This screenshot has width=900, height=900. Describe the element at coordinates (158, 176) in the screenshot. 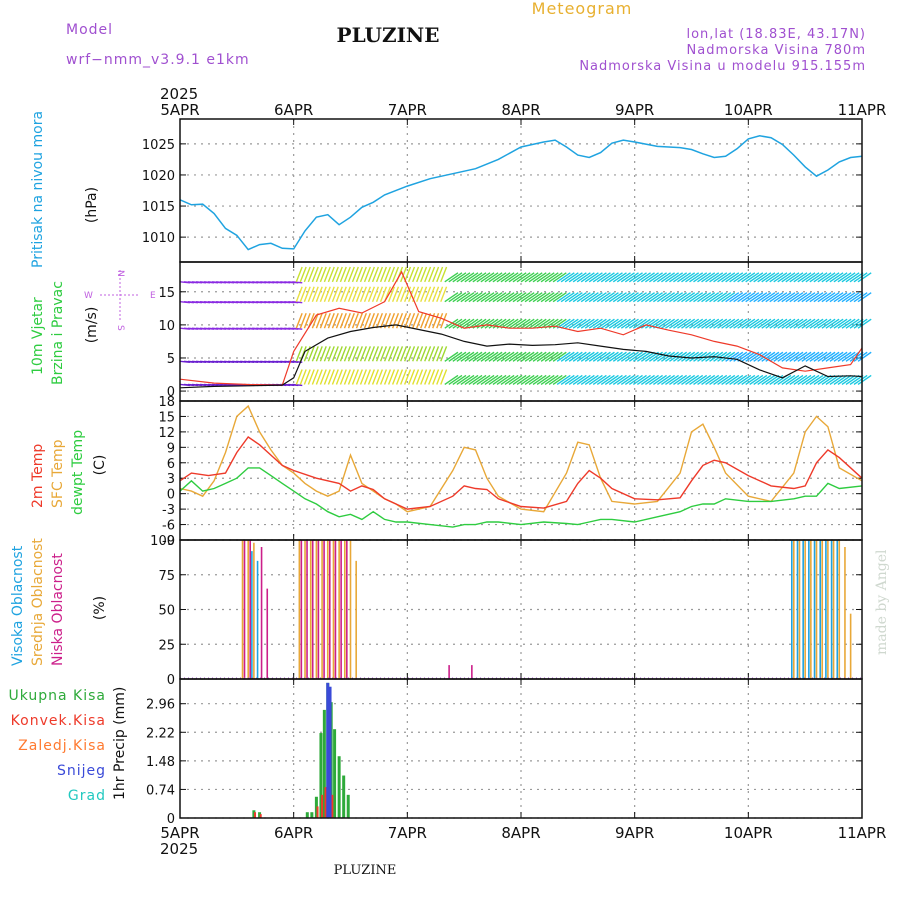

I see `ytick-label: 1020` at that location.